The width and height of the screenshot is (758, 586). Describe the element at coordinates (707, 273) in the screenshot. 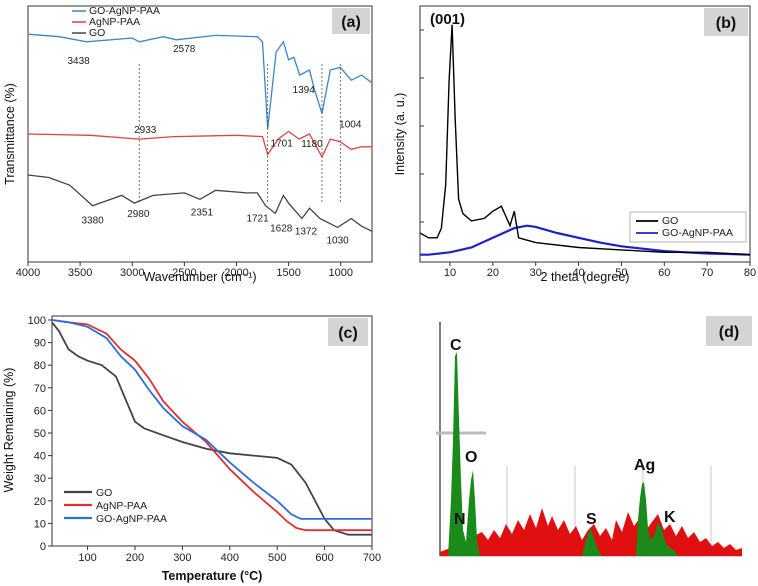

I see `x-tick-label-b: 70` at that location.